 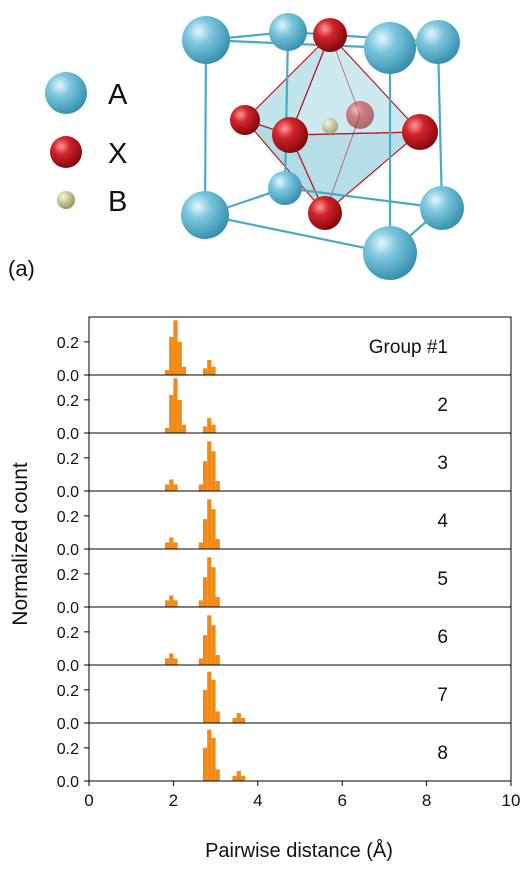 What do you see at coordinates (20, 544) in the screenshot?
I see `y-axis-label: Normalized count` at bounding box center [20, 544].